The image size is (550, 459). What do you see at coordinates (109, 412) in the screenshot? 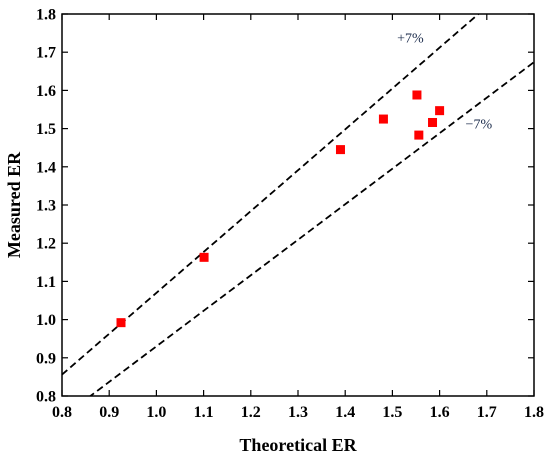
I see `x-tick-label: 0.9` at bounding box center [109, 412].